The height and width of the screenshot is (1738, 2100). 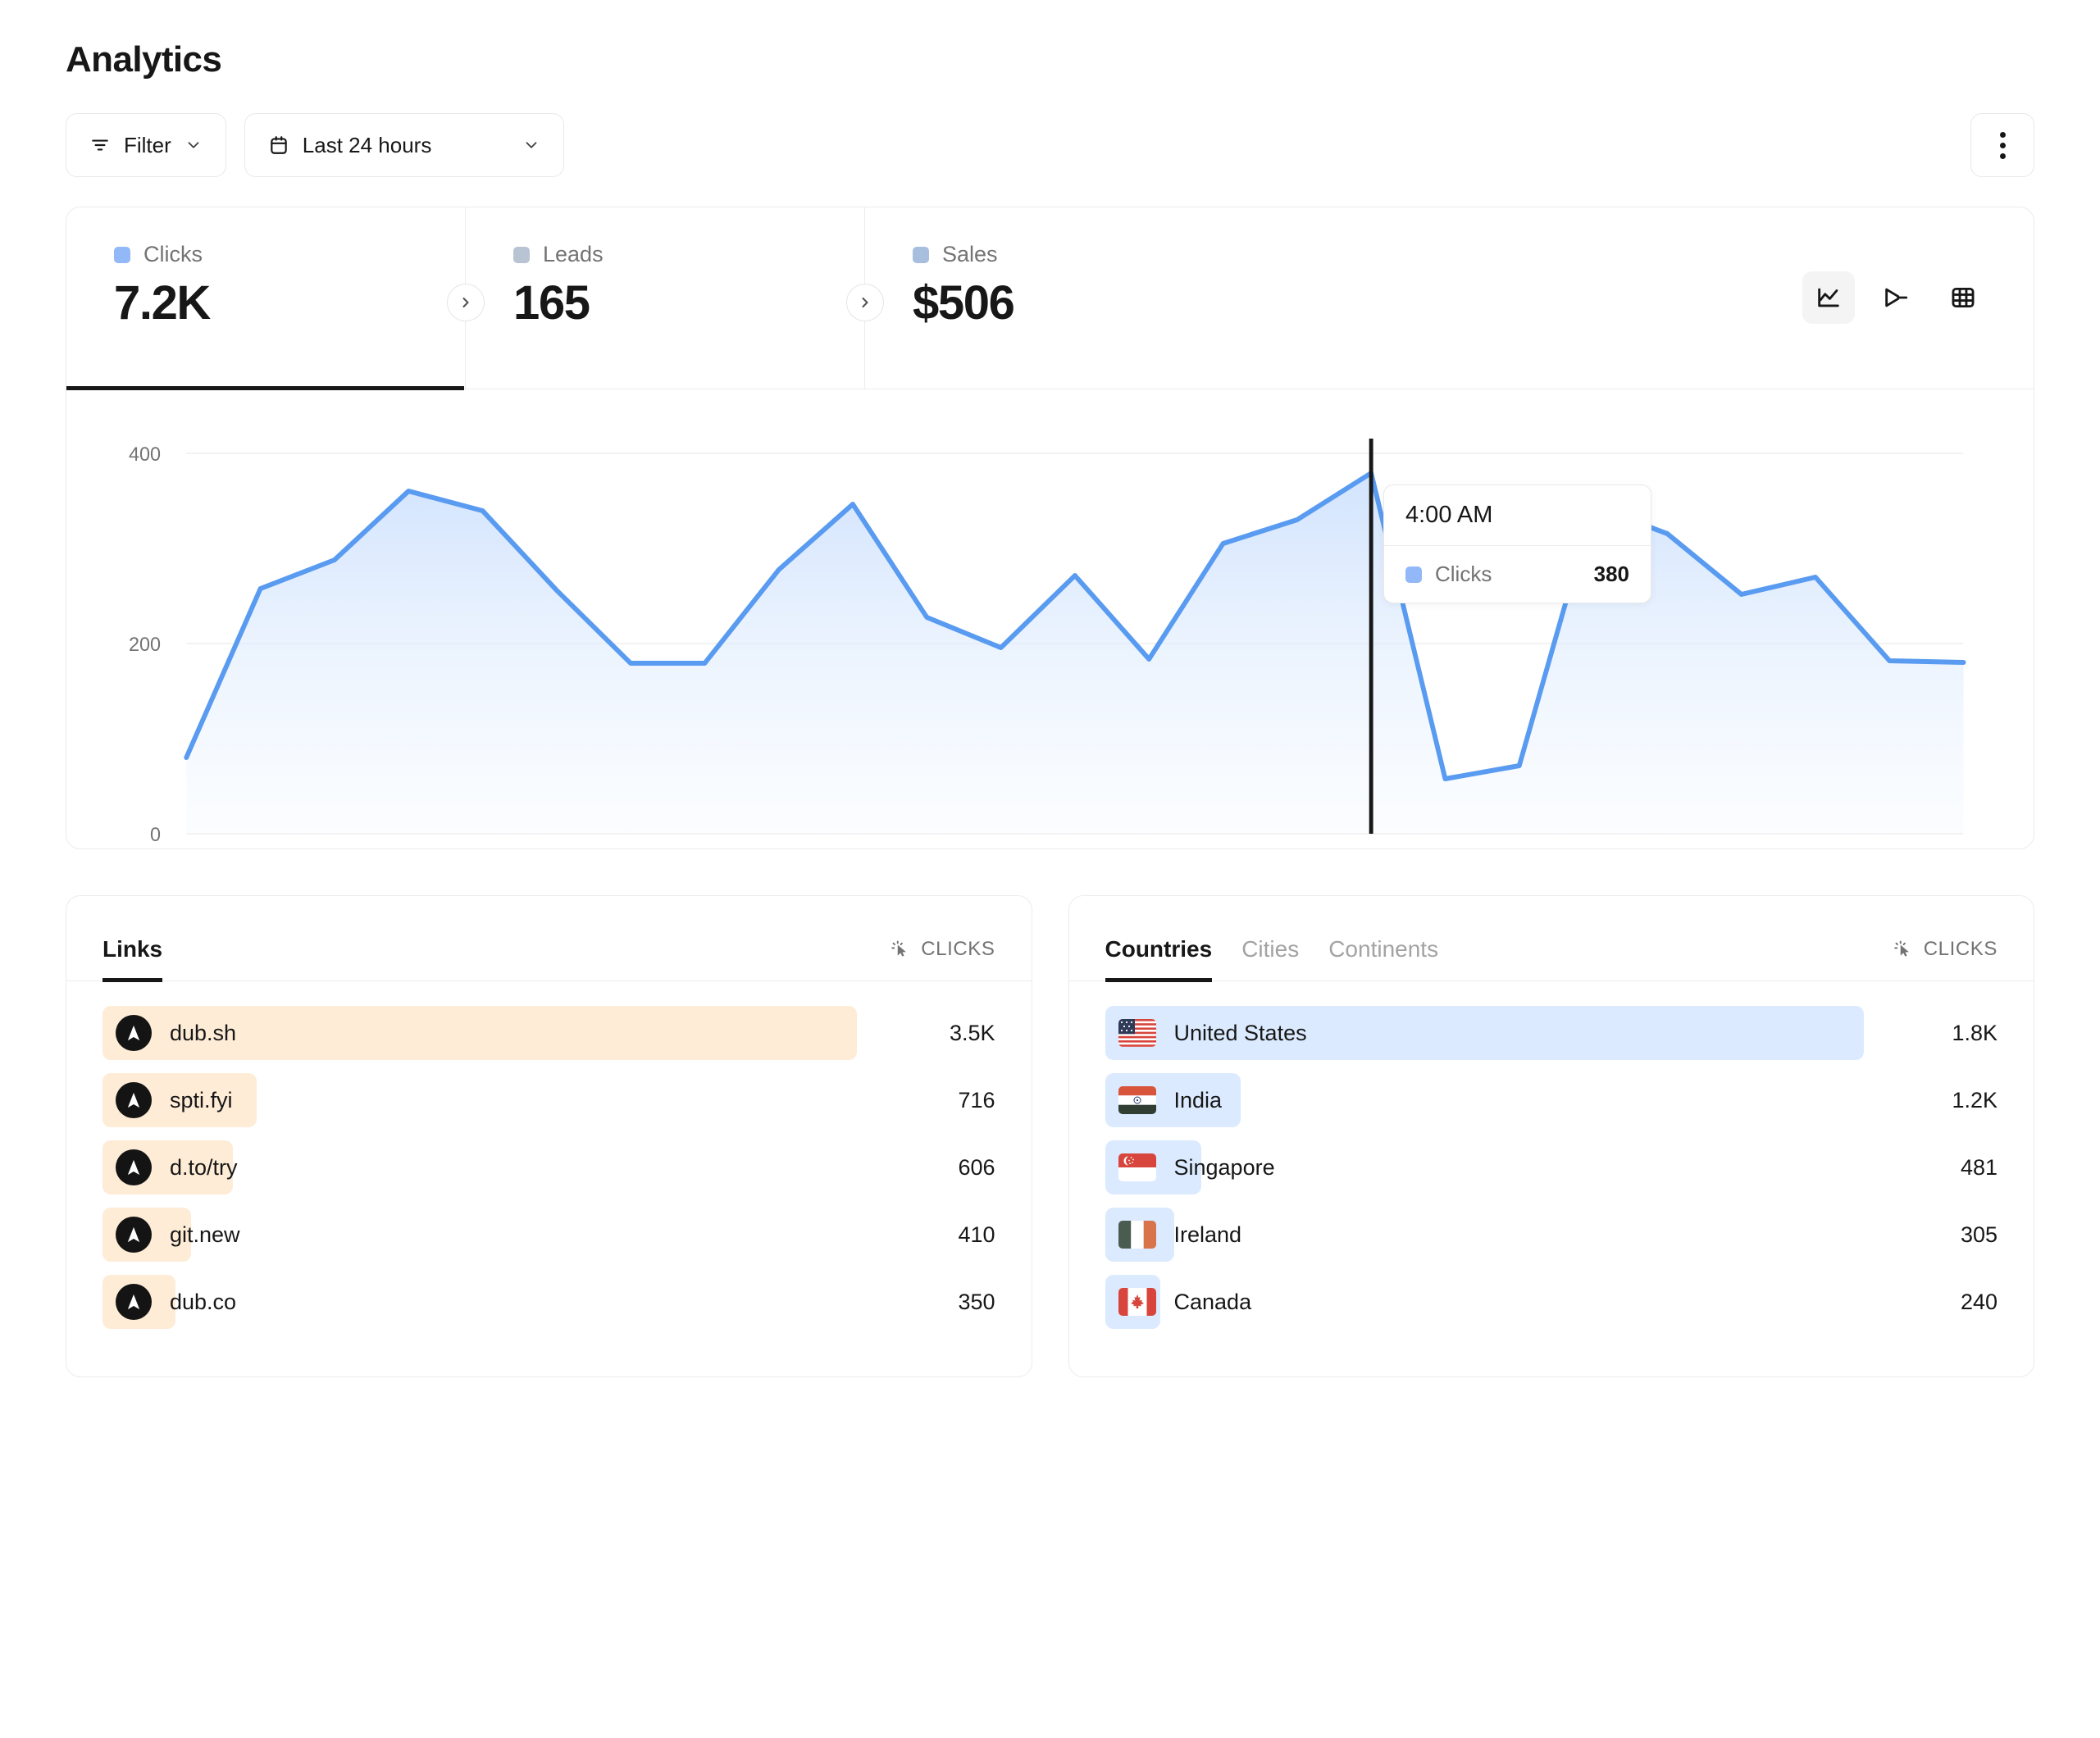 I want to click on us-flag-icon, so click(x=1137, y=1033).